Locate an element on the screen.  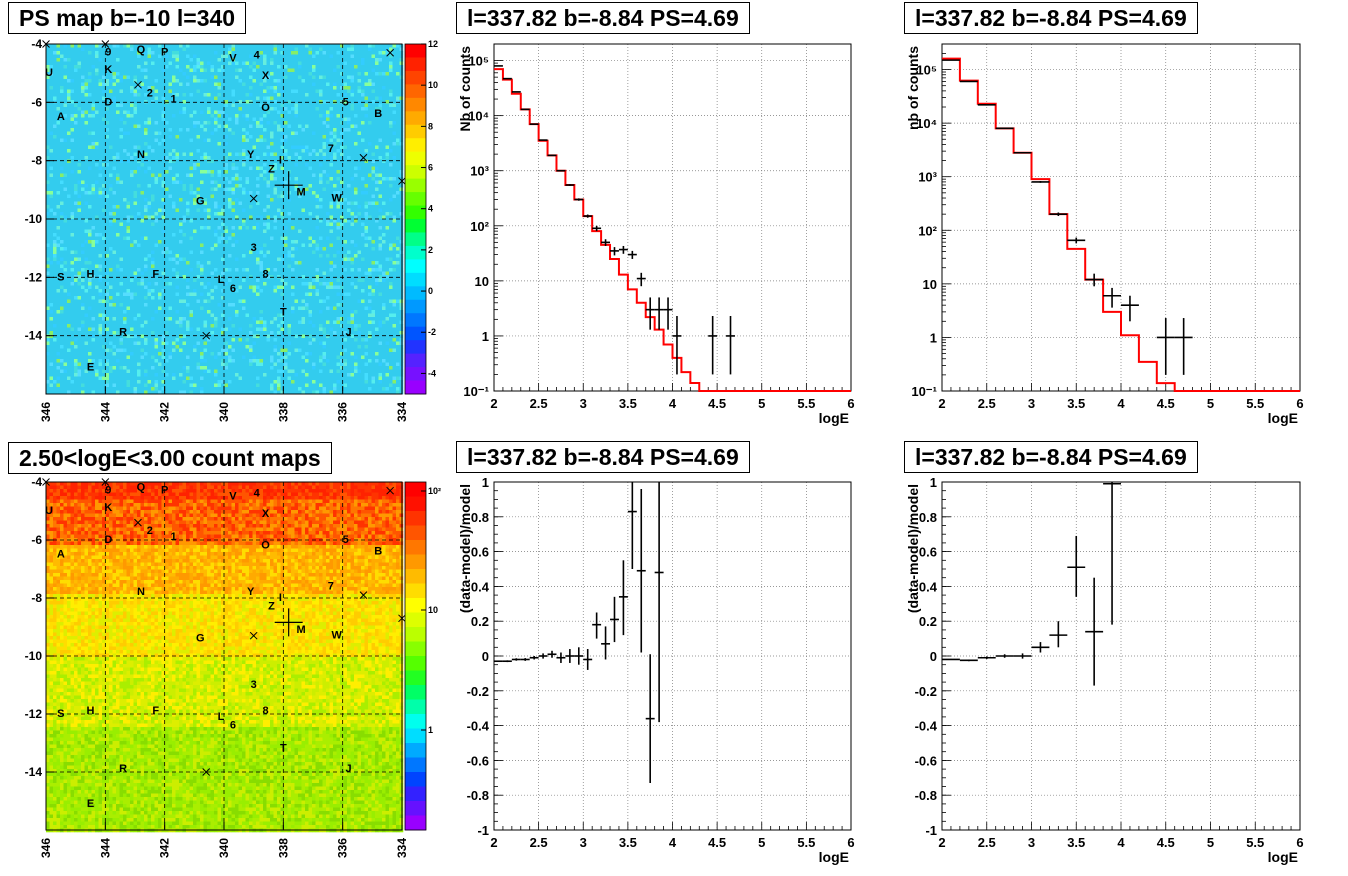
y-tick-label: 10⁻¹ is located at coordinates (924, 391).